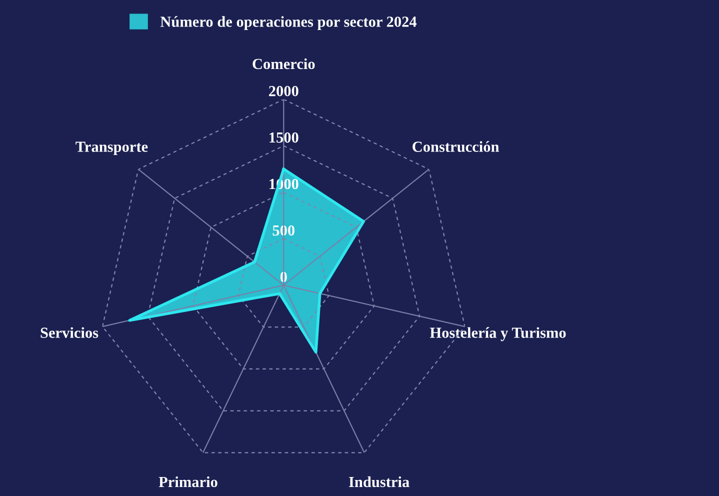 Image resolution: width=719 pixels, height=496 pixels. I want to click on spoke-label: Hostelería y Turismo, so click(498, 334).